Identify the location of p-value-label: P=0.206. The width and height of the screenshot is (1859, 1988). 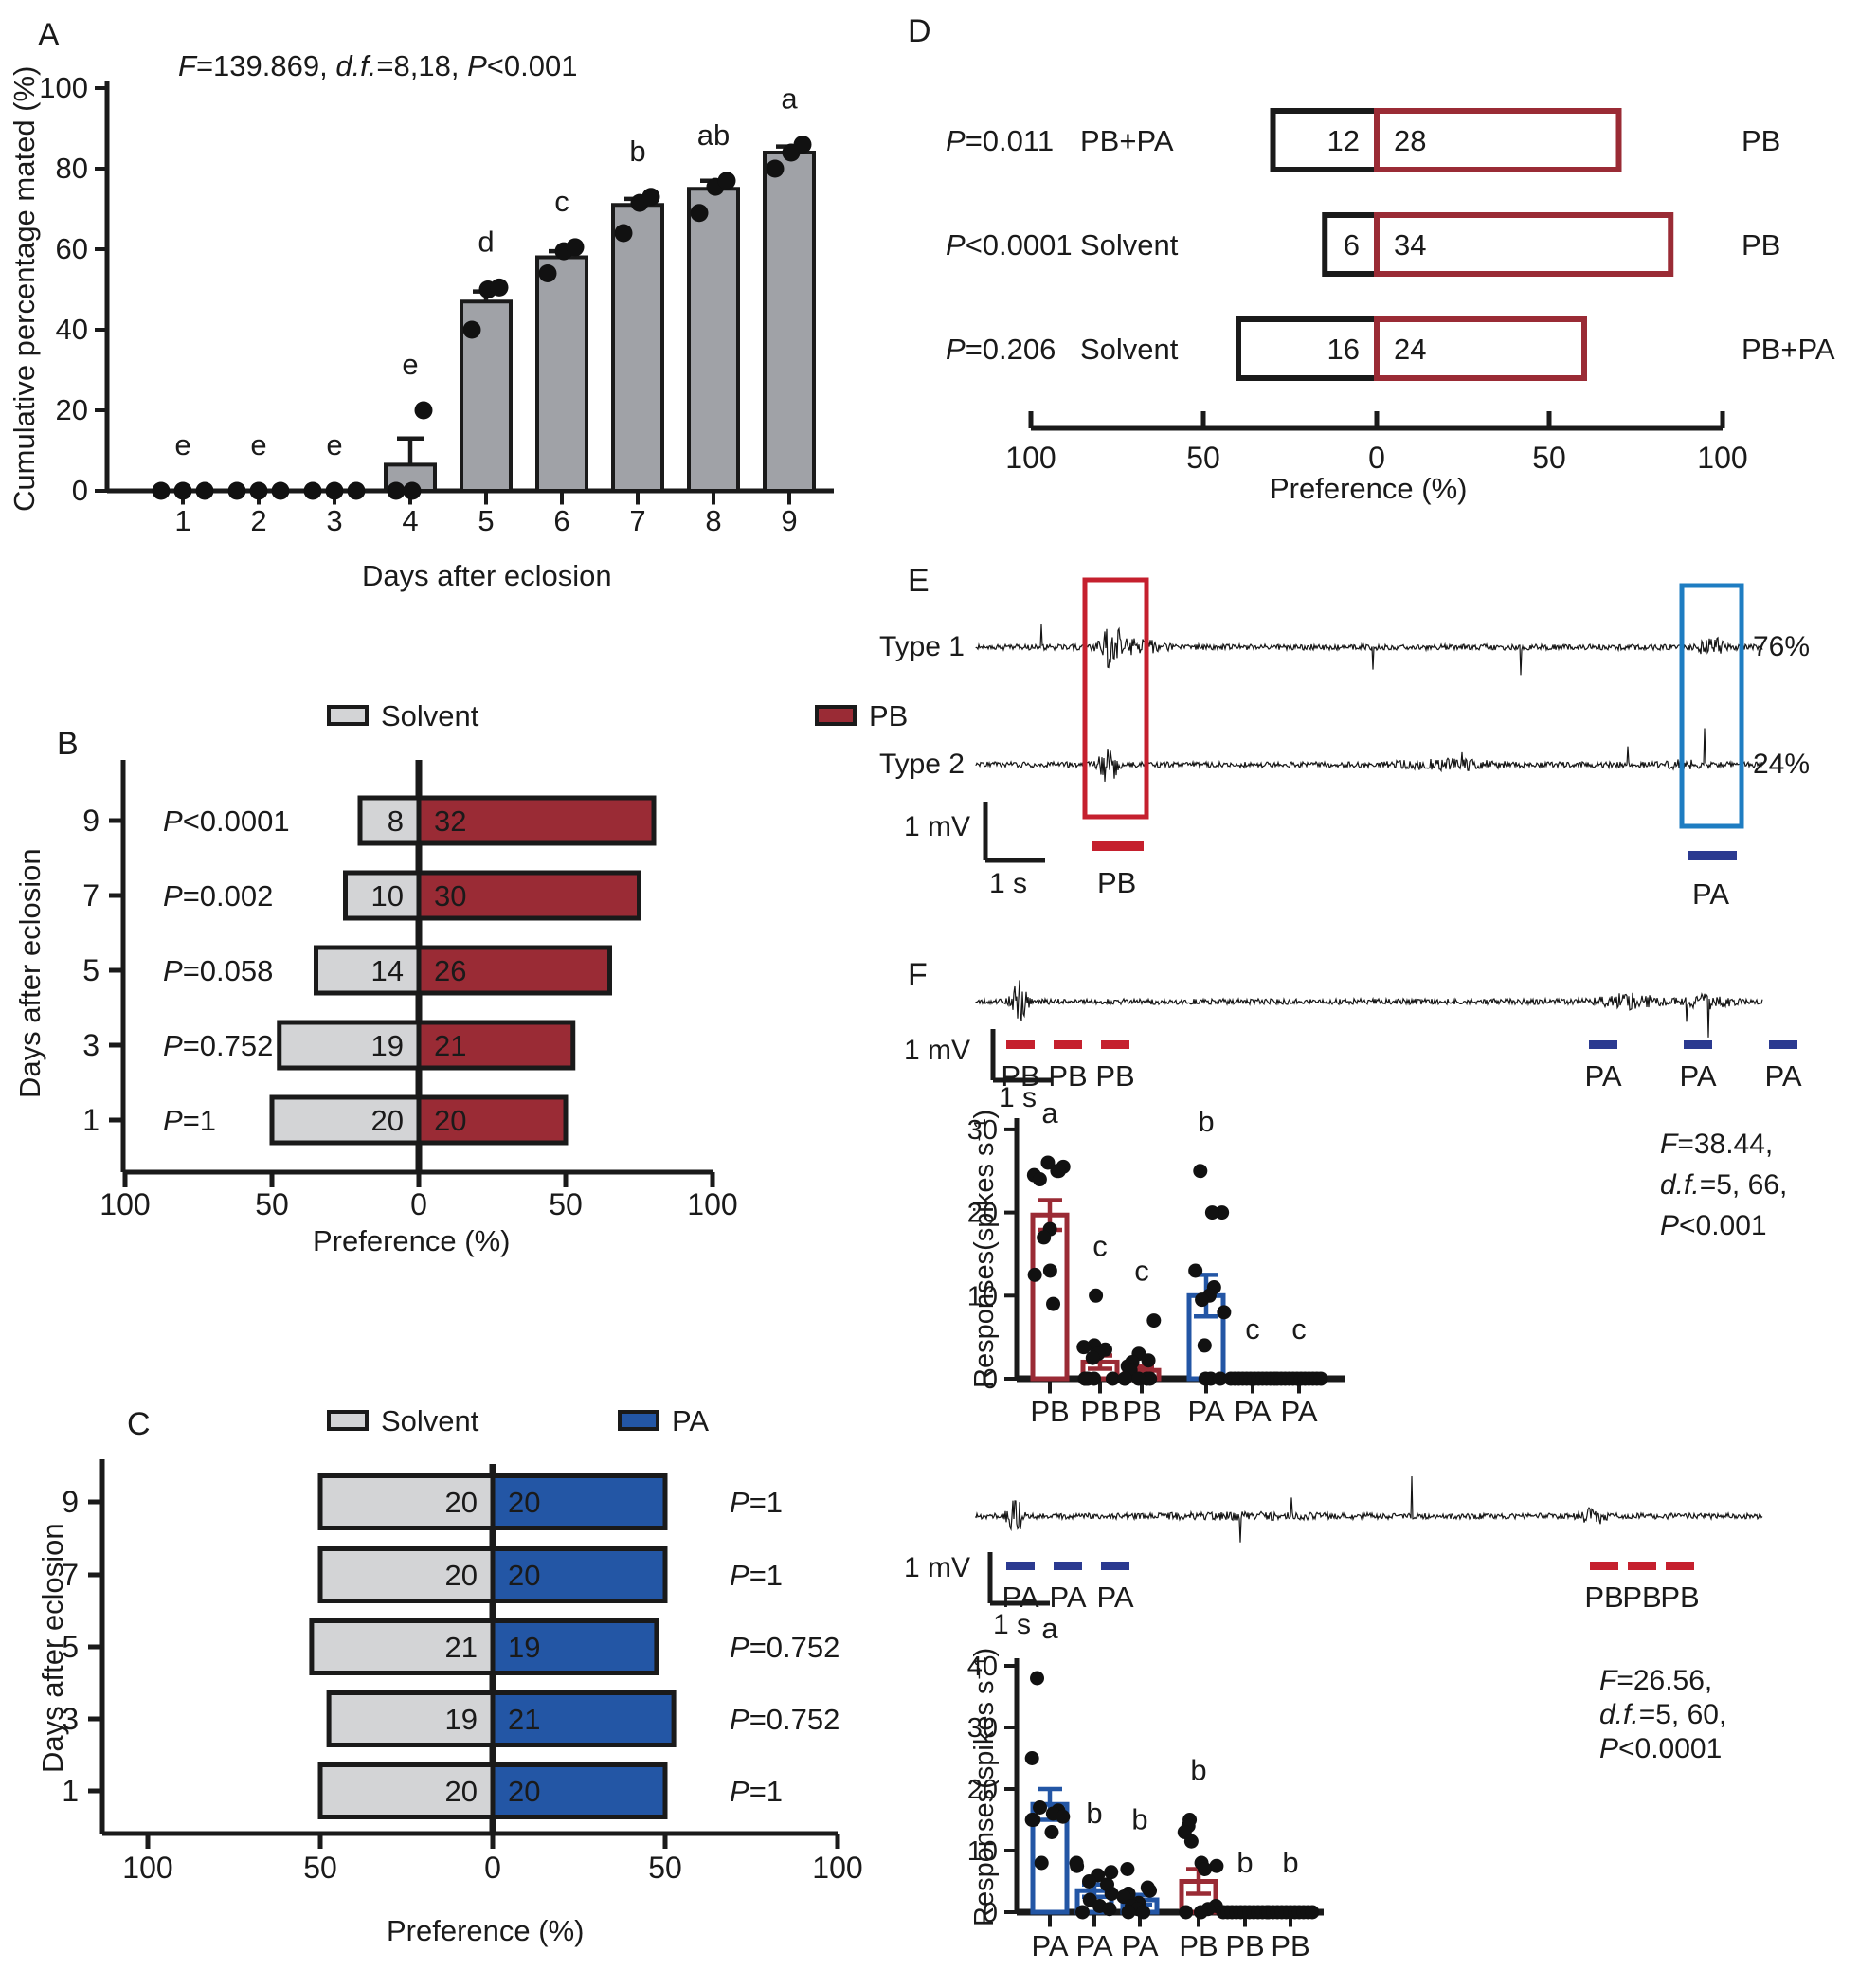
(1001, 350).